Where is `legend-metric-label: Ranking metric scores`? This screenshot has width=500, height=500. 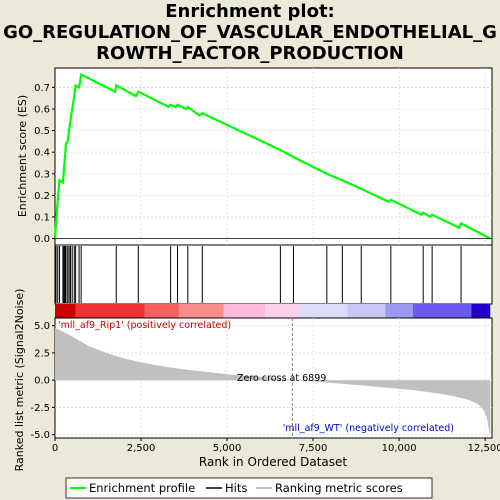
legend-metric-label: Ranking metric scores is located at coordinates (339, 488).